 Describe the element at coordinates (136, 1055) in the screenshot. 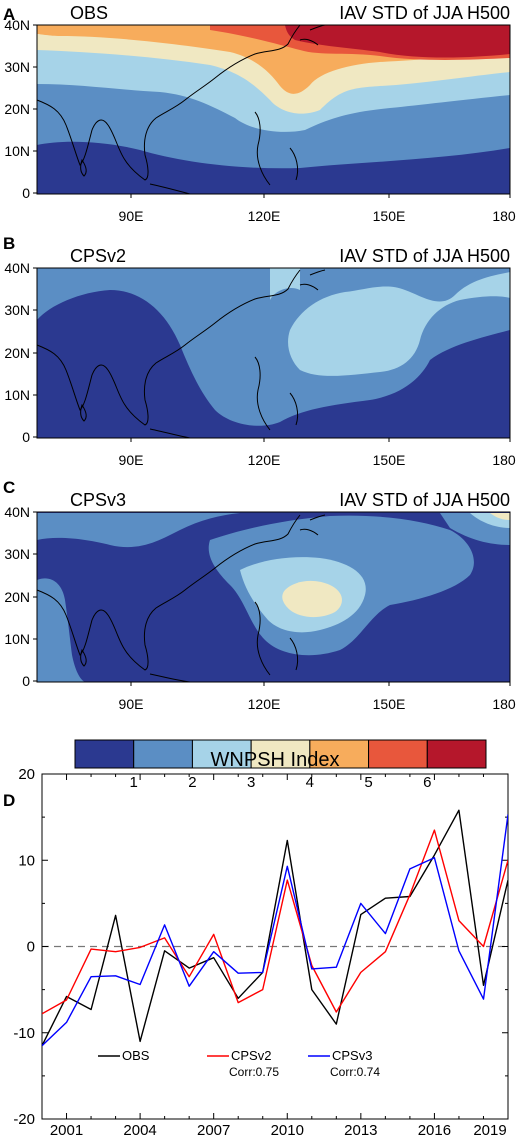

I see `legend-label: OBS` at that location.